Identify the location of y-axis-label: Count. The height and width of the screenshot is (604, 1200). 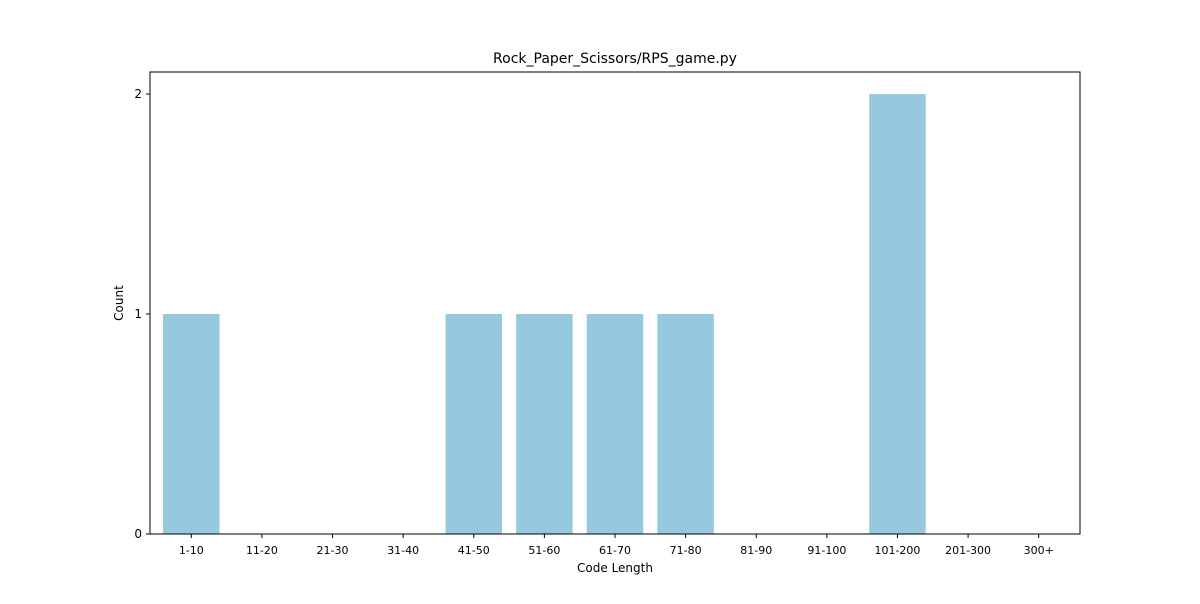
(119, 303).